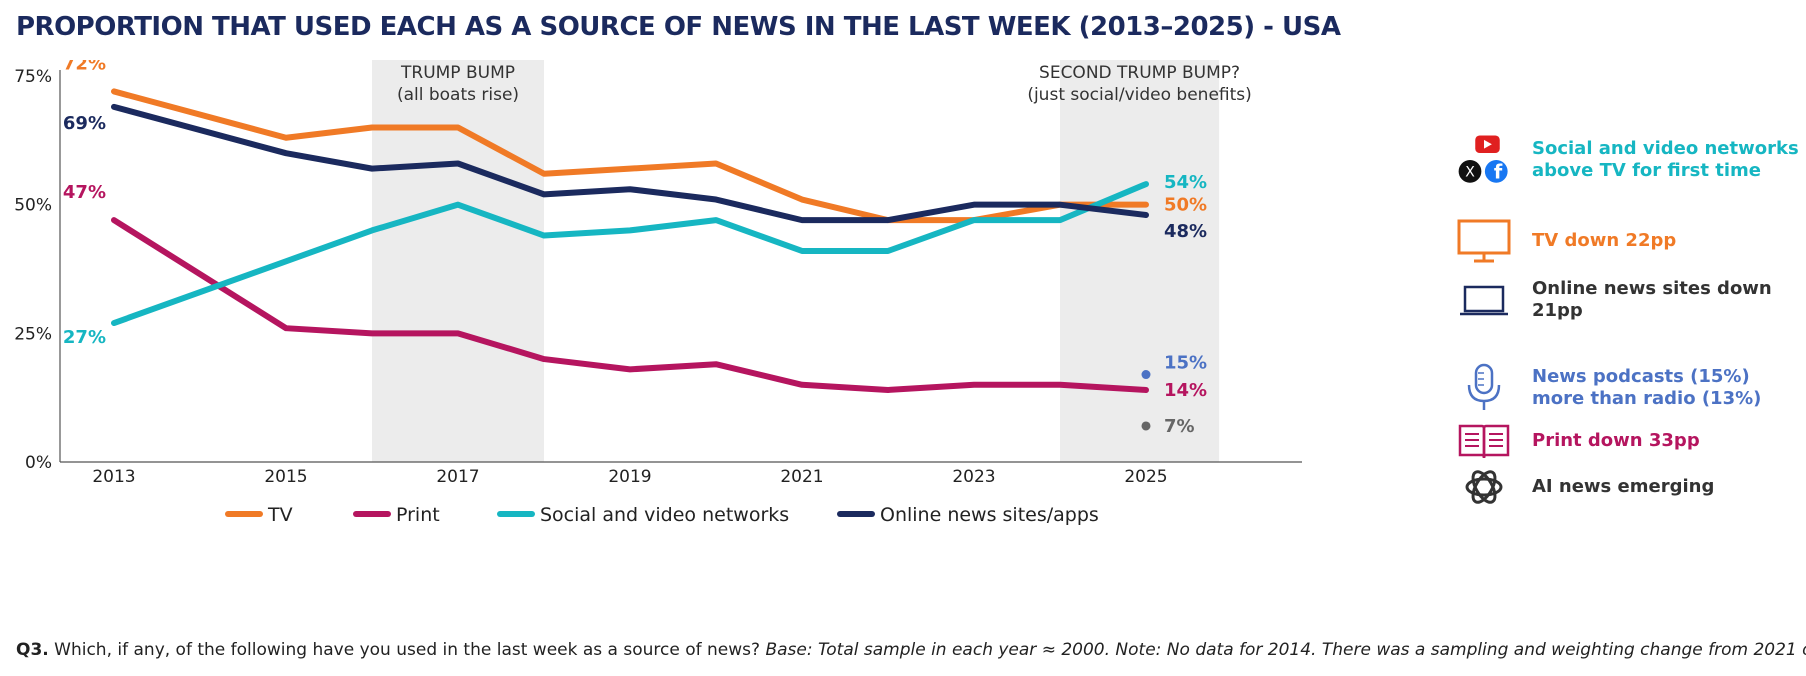 The image size is (1806, 676). What do you see at coordinates (1470, 173) in the screenshot?
I see `svg-text: X` at bounding box center [1470, 173].